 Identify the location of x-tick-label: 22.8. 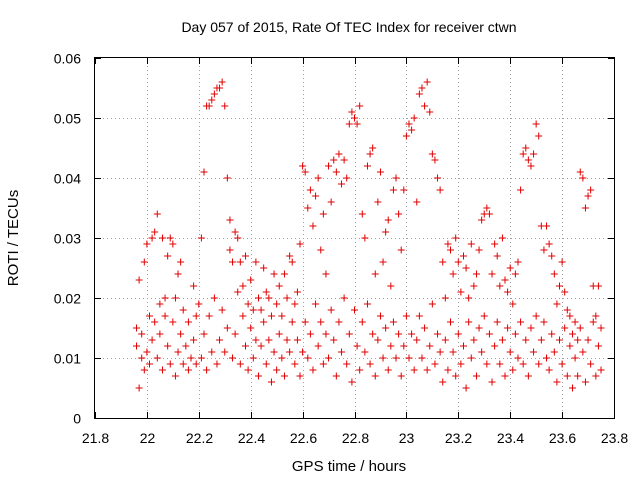
(355, 438).